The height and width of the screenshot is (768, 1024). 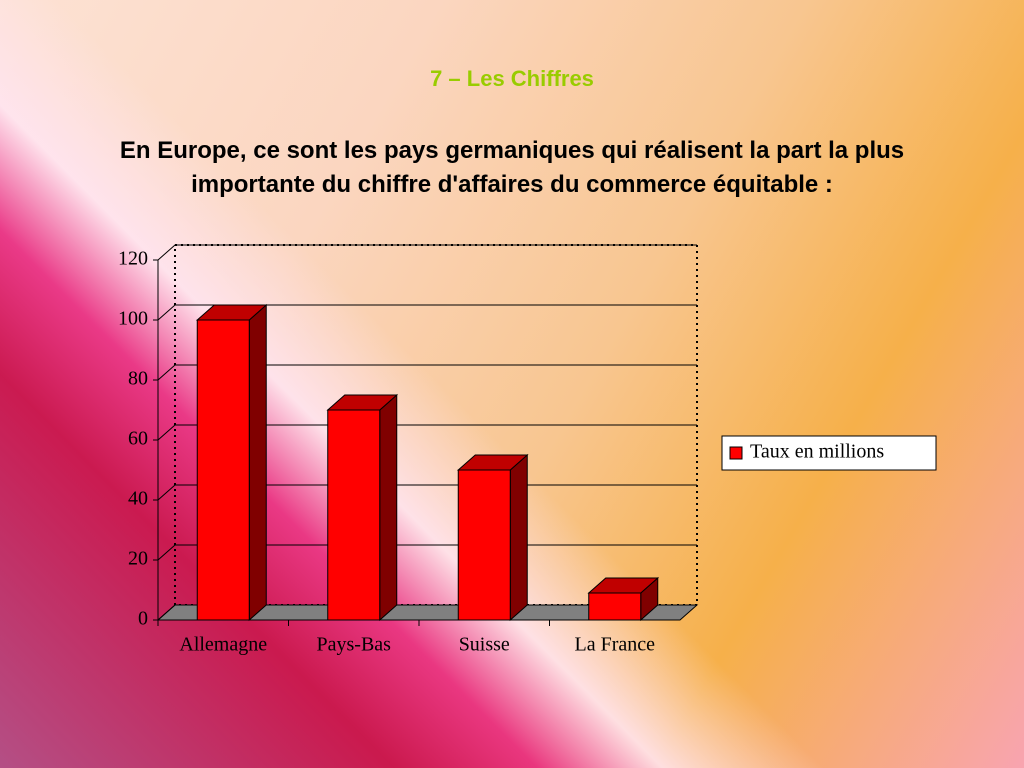 I want to click on y-tick-label: 100, so click(x=133, y=319).